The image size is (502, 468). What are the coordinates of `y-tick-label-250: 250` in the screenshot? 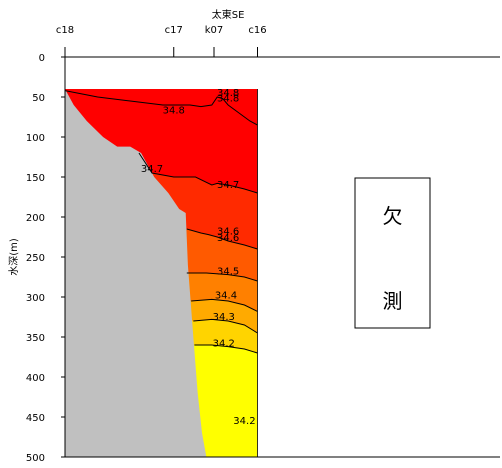 It's located at (35, 258).